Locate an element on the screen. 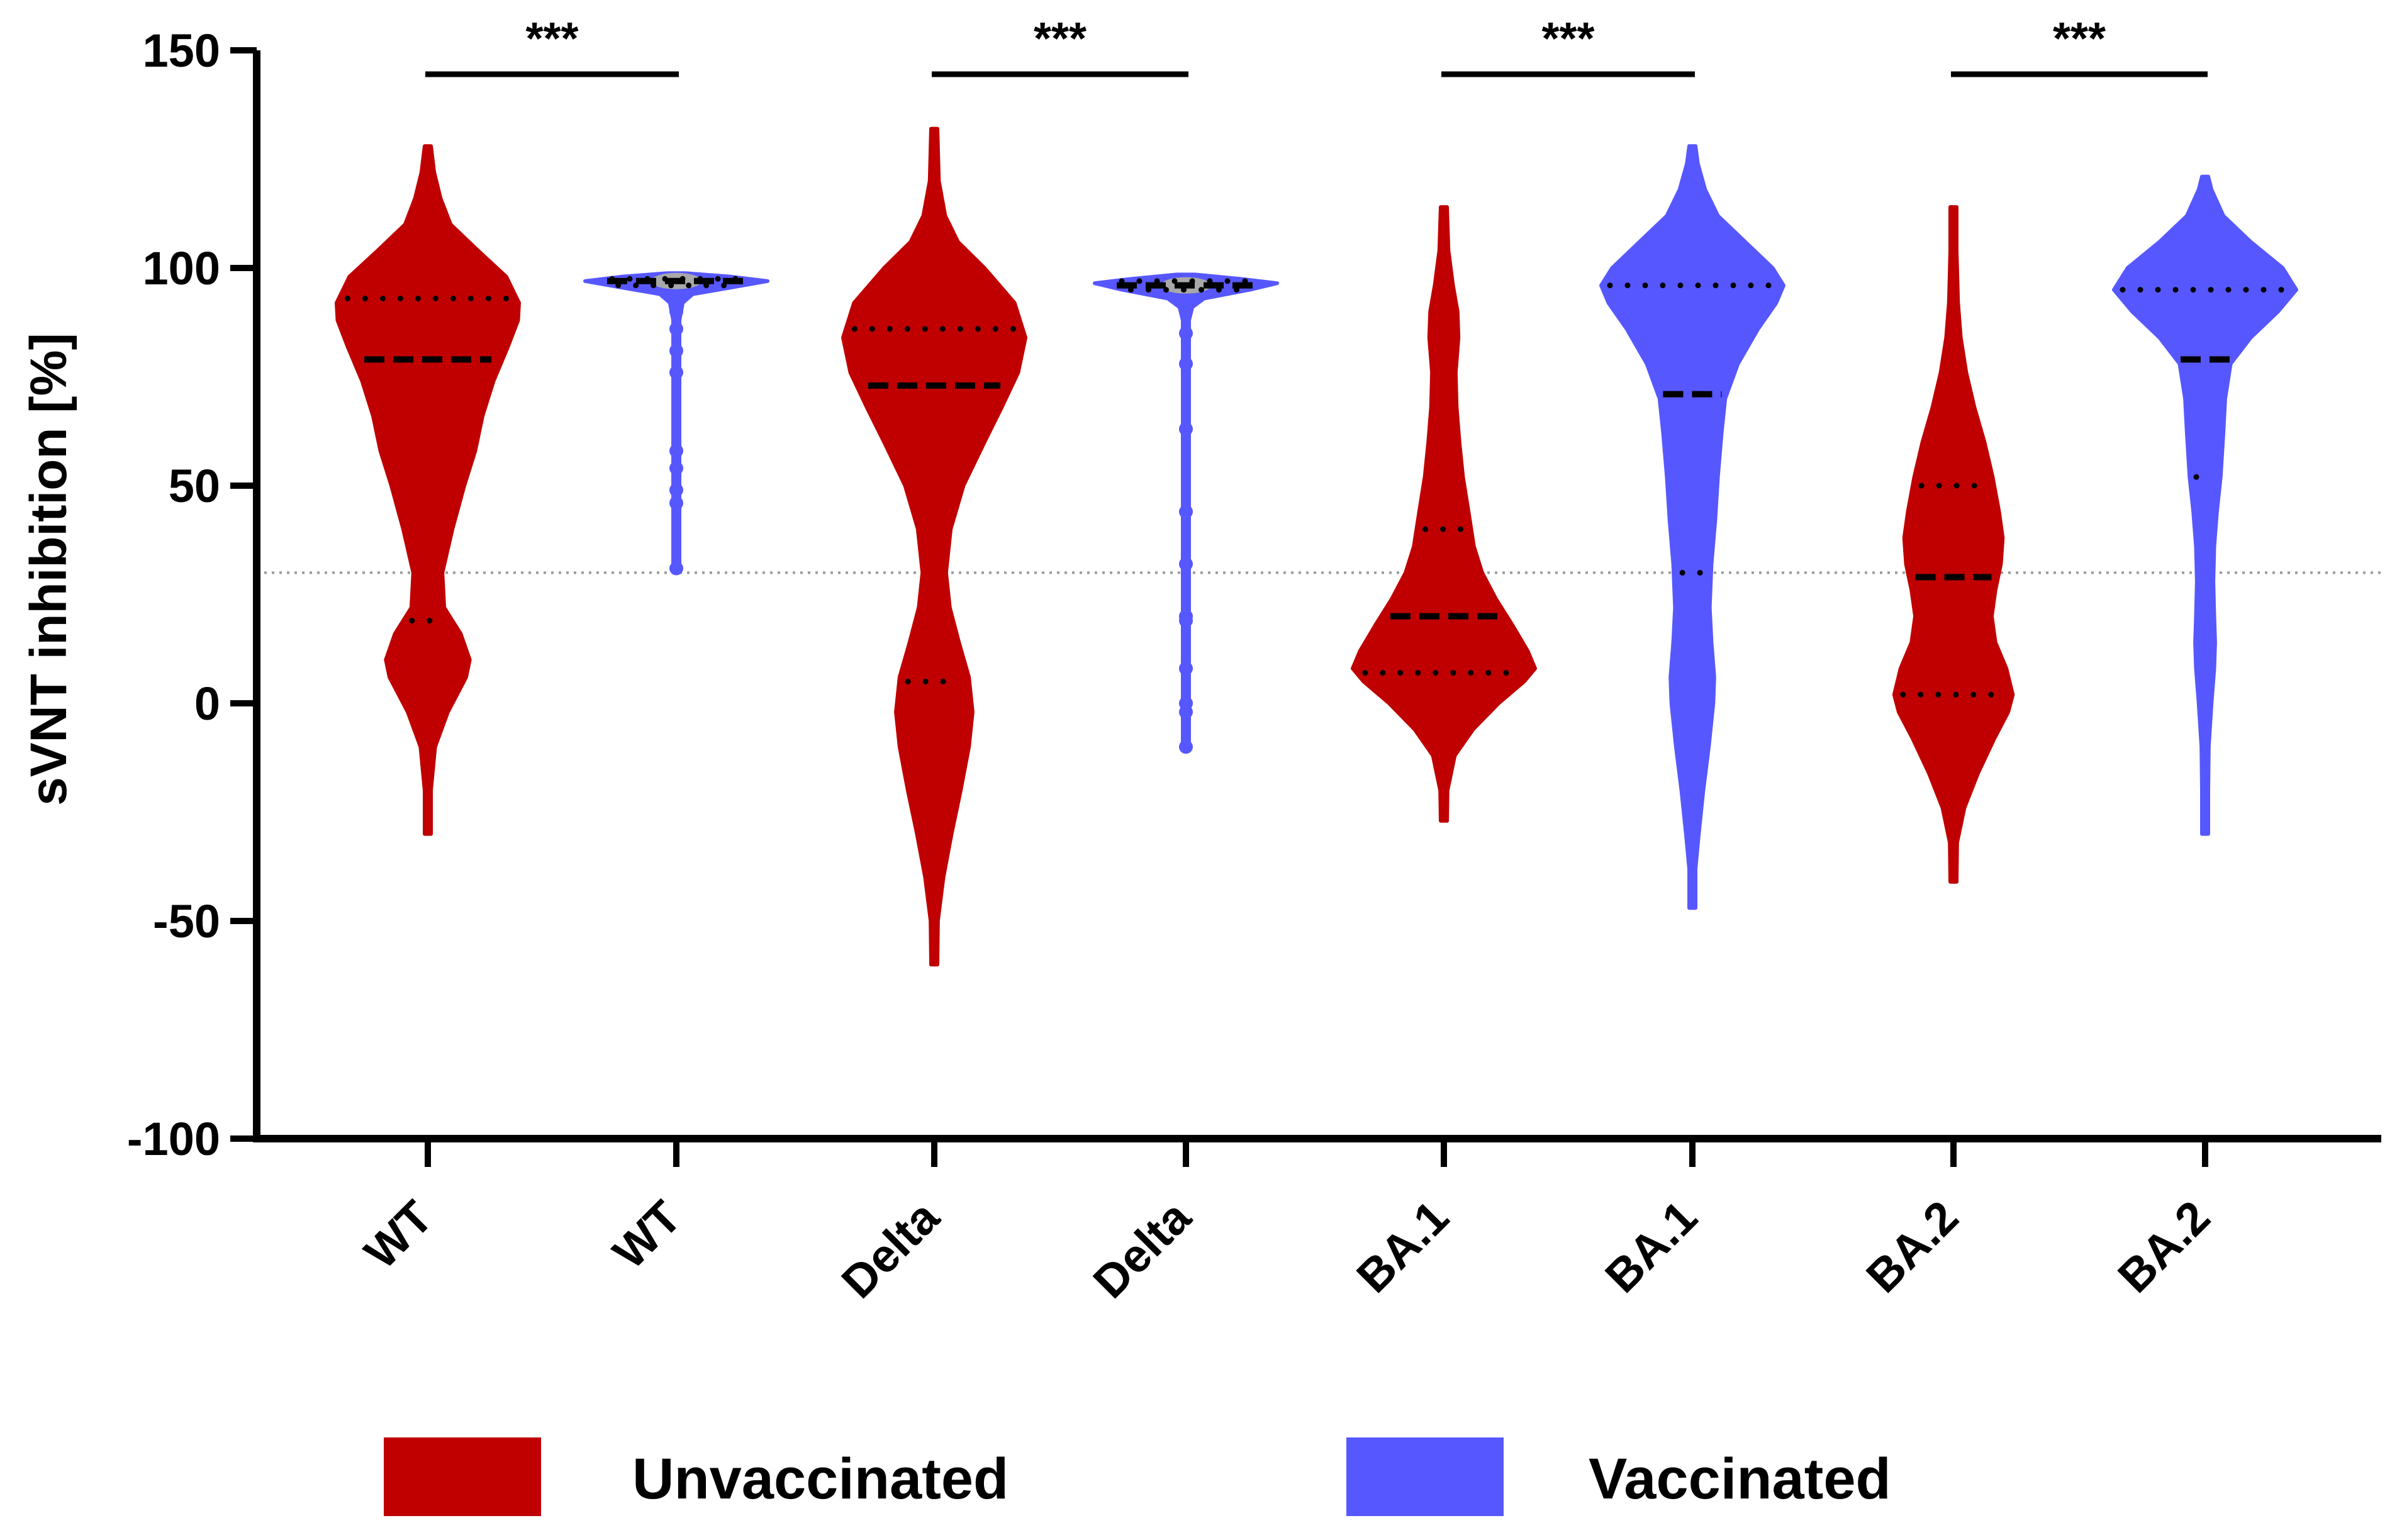  legend-label-unvaccinated: Unvaccinated is located at coordinates (820, 1479).